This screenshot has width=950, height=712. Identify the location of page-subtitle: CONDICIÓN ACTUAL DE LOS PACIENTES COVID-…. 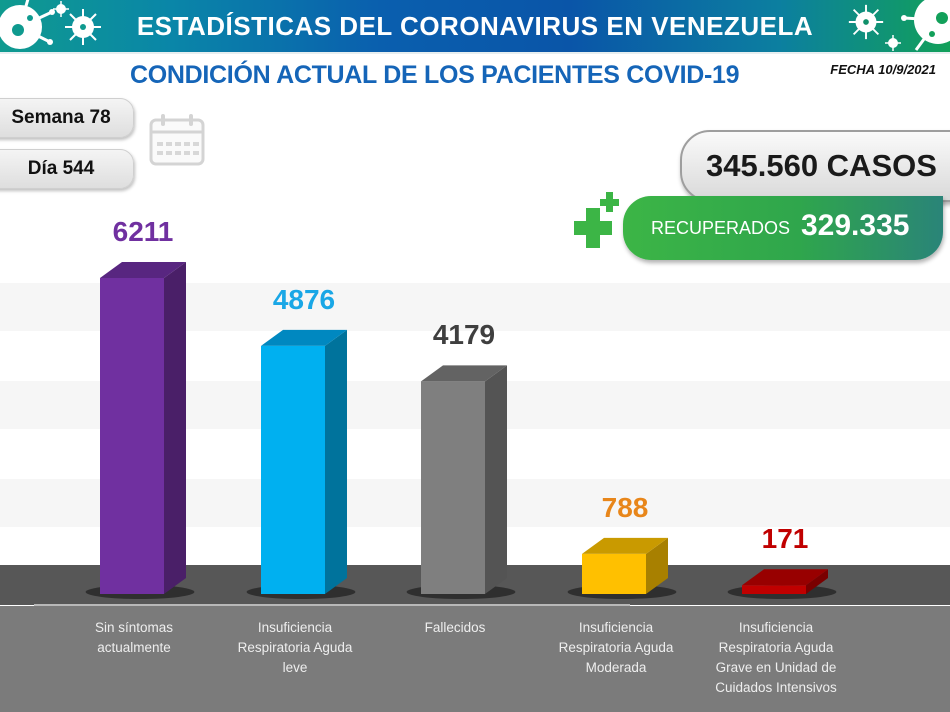
(435, 75).